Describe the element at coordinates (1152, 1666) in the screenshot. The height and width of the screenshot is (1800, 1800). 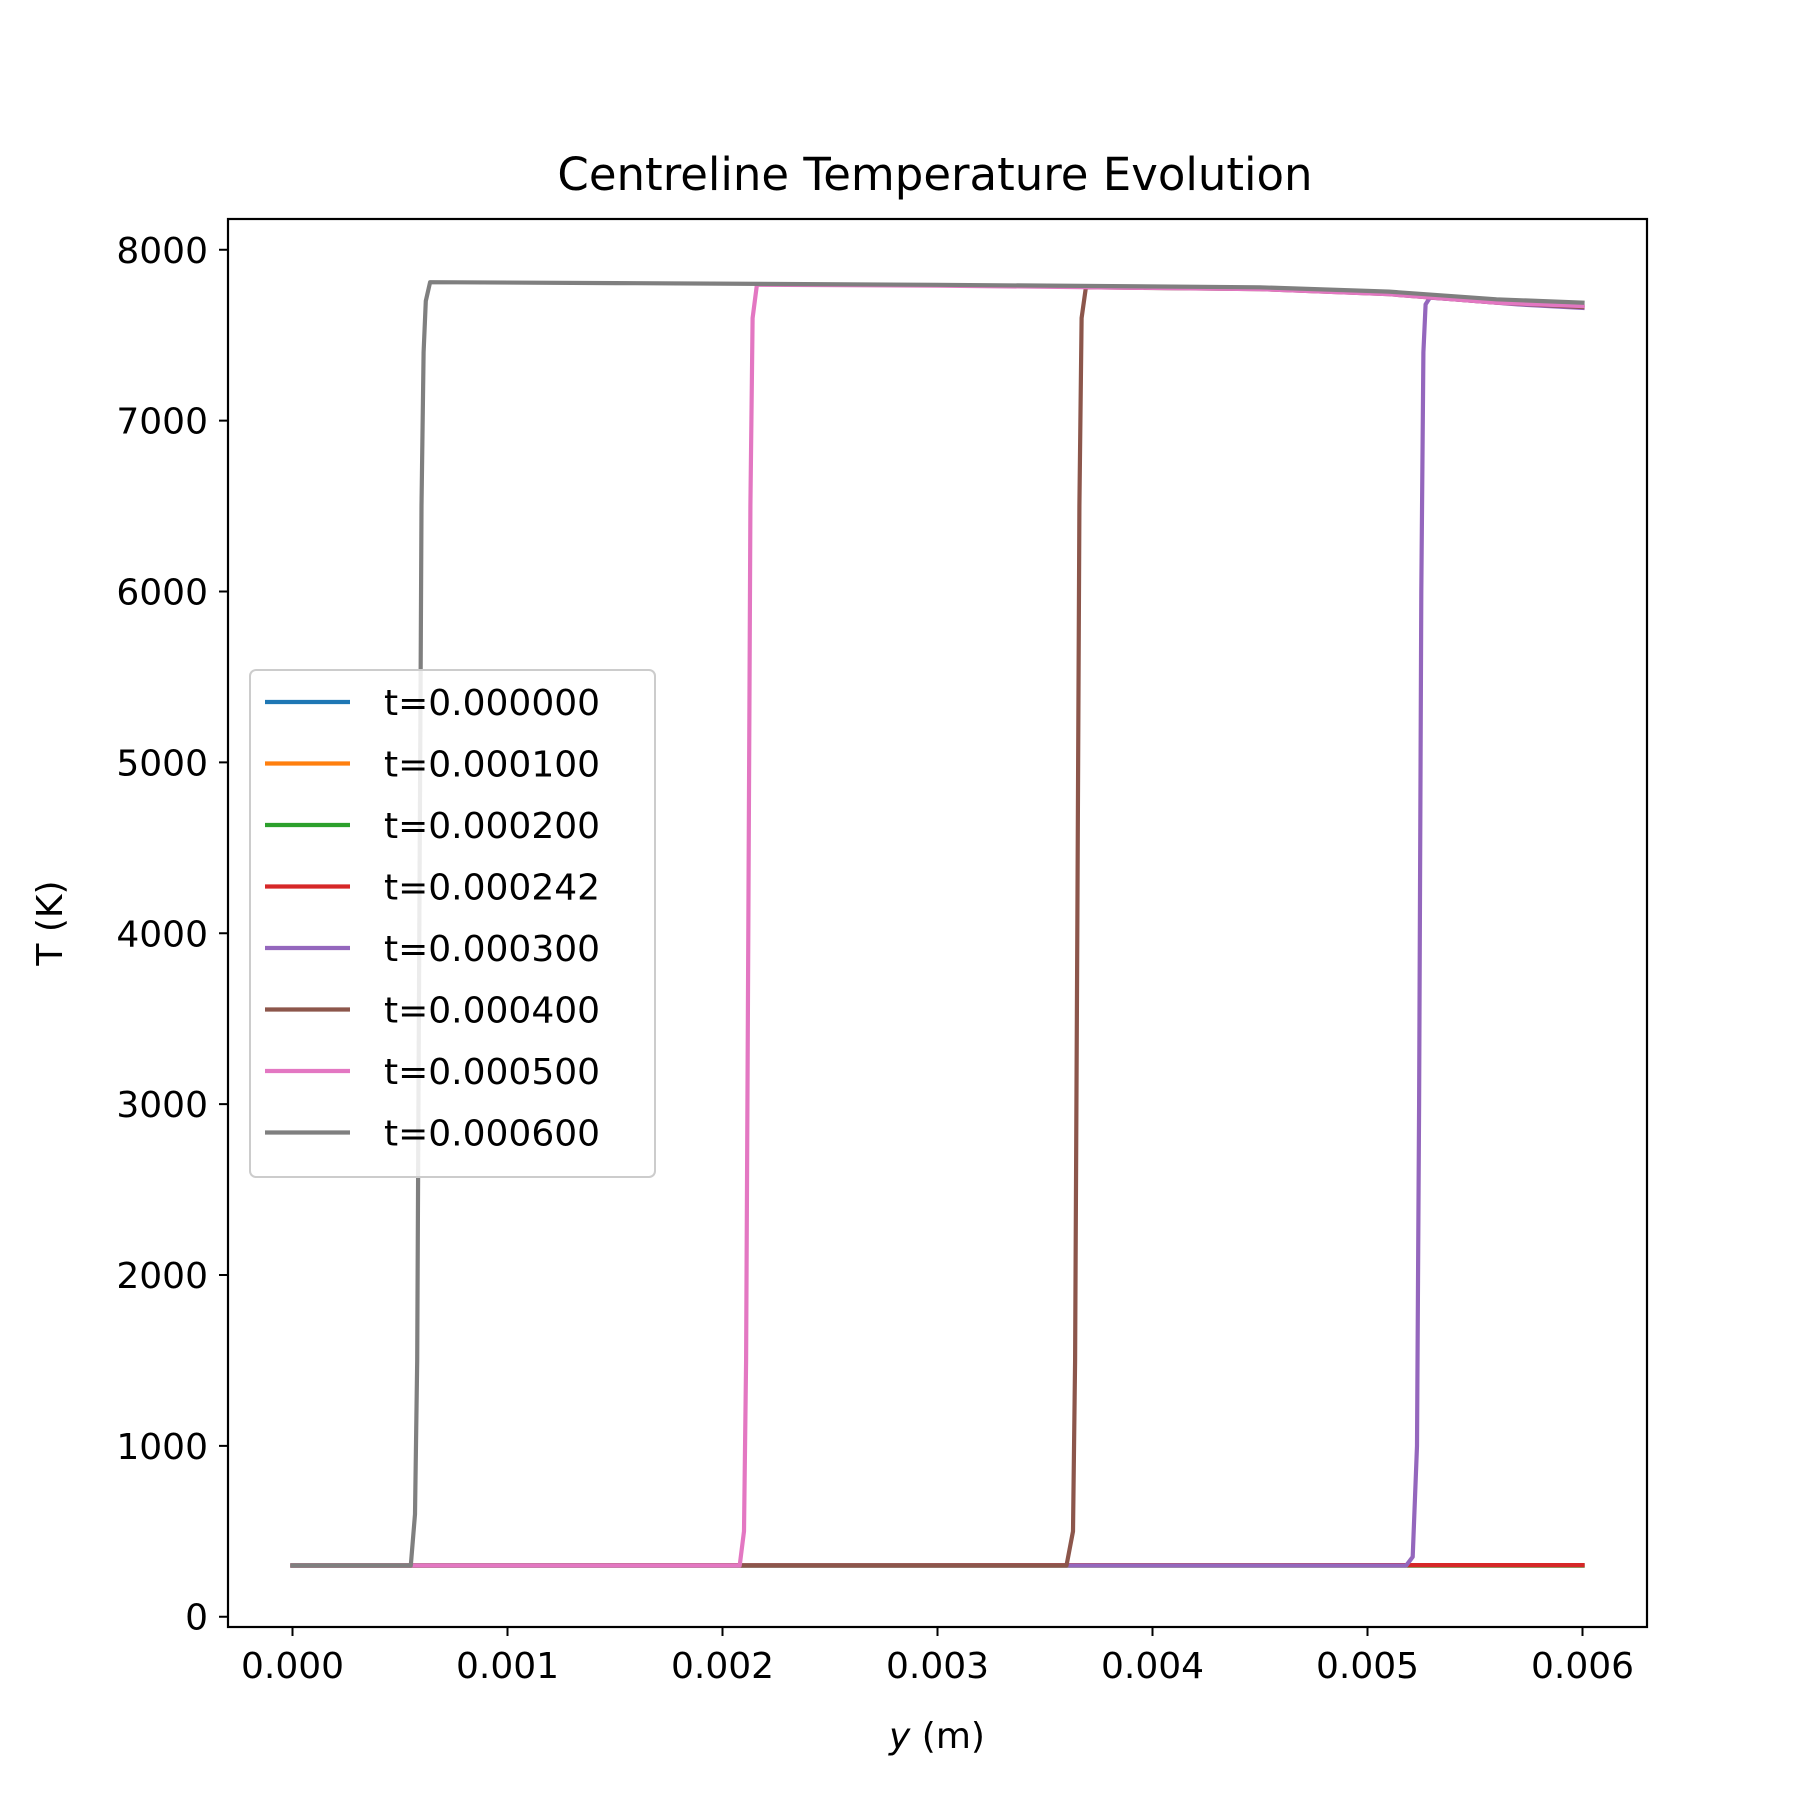
I see `x-tick-label: 0.004` at that location.